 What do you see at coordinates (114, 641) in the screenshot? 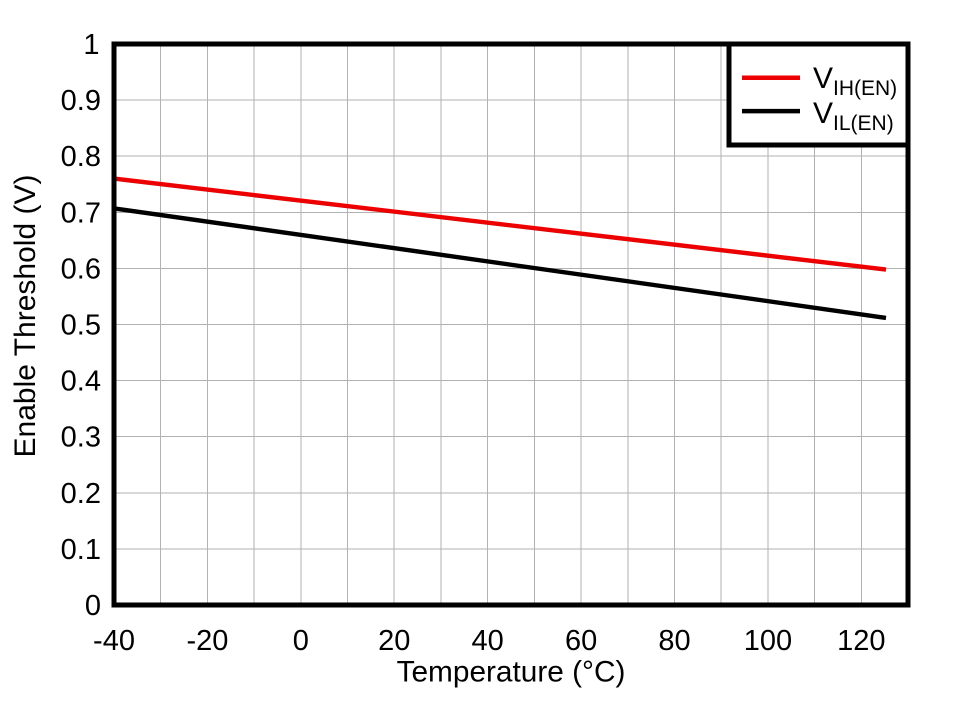
I see `svg-text: -40` at bounding box center [114, 641].